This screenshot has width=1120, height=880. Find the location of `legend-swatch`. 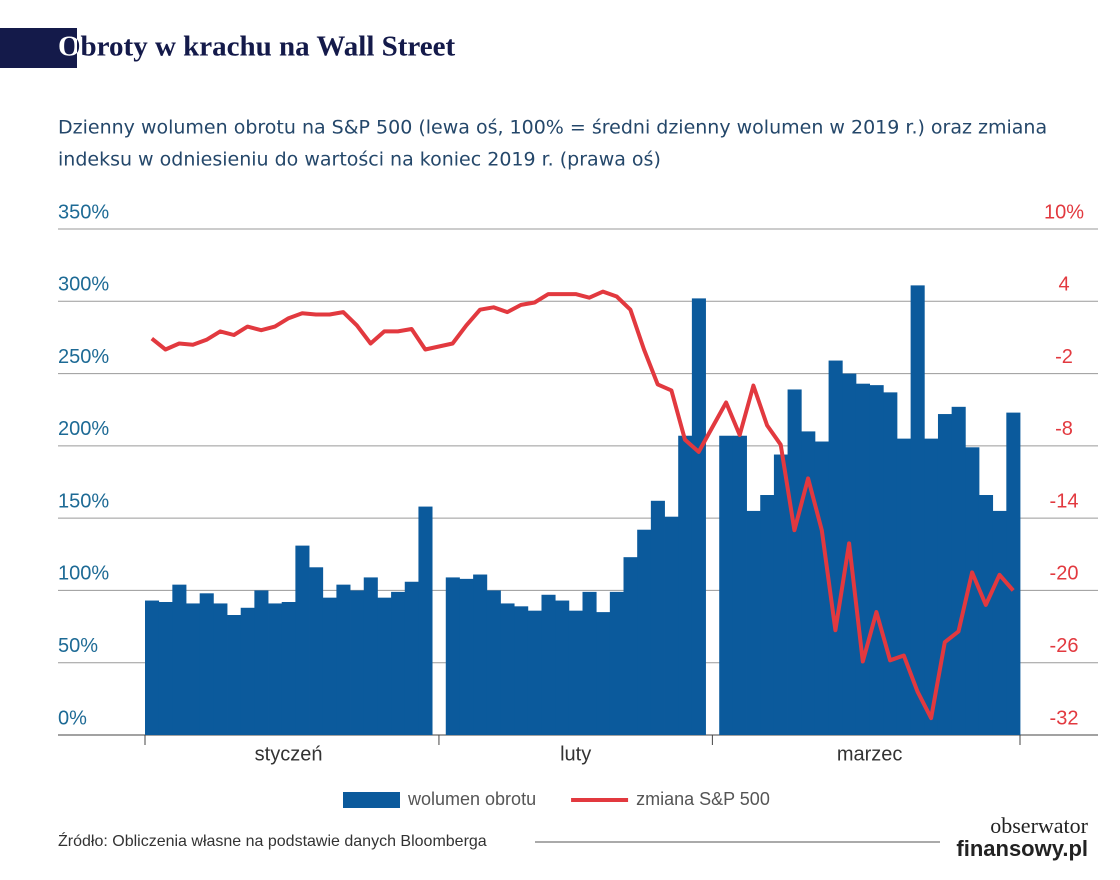

legend-swatch is located at coordinates (371, 800).